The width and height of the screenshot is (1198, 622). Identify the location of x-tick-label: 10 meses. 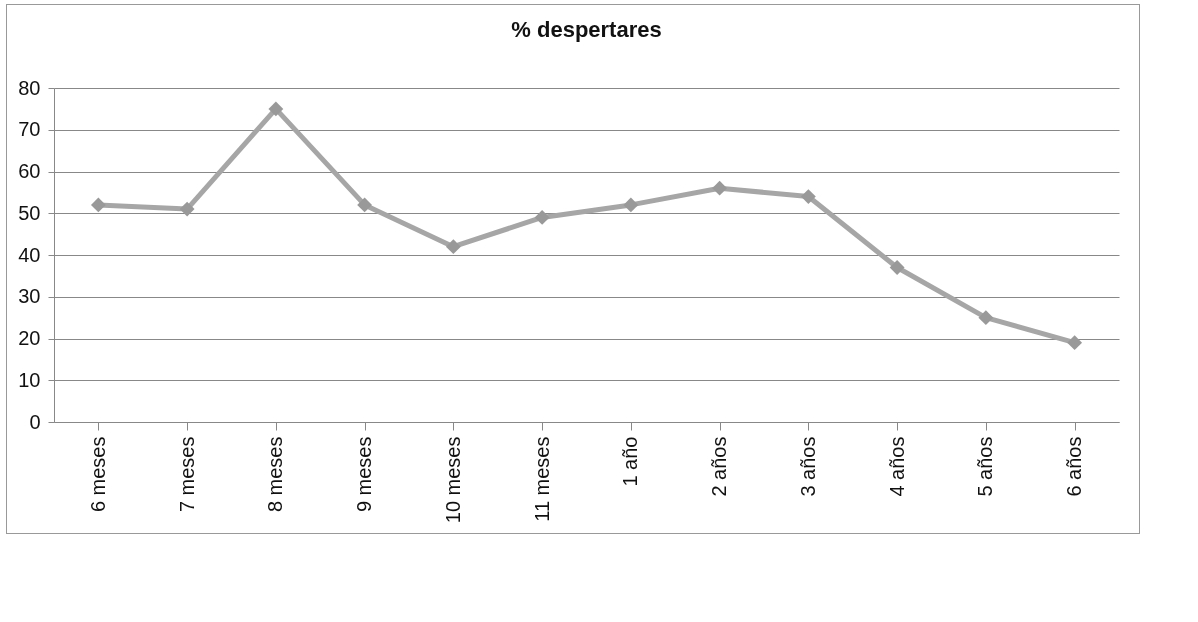
(452, 480).